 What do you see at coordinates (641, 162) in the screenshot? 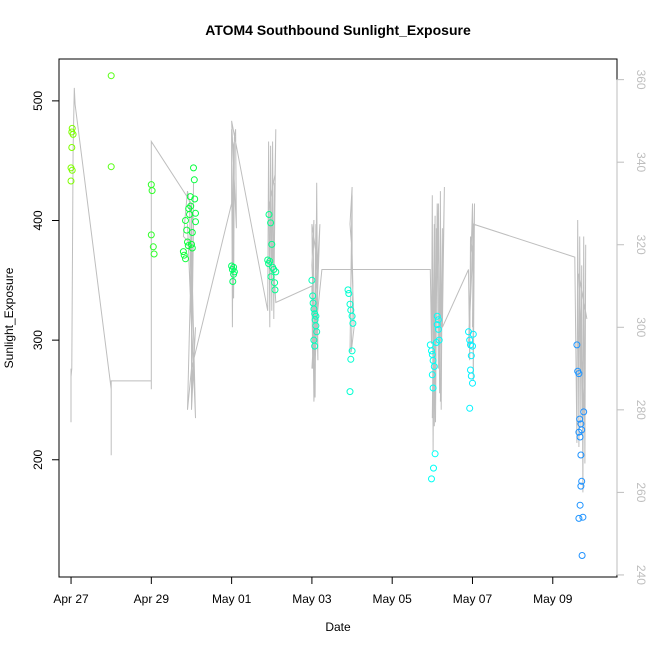
I see `y2-tick-label: 340` at bounding box center [641, 162].